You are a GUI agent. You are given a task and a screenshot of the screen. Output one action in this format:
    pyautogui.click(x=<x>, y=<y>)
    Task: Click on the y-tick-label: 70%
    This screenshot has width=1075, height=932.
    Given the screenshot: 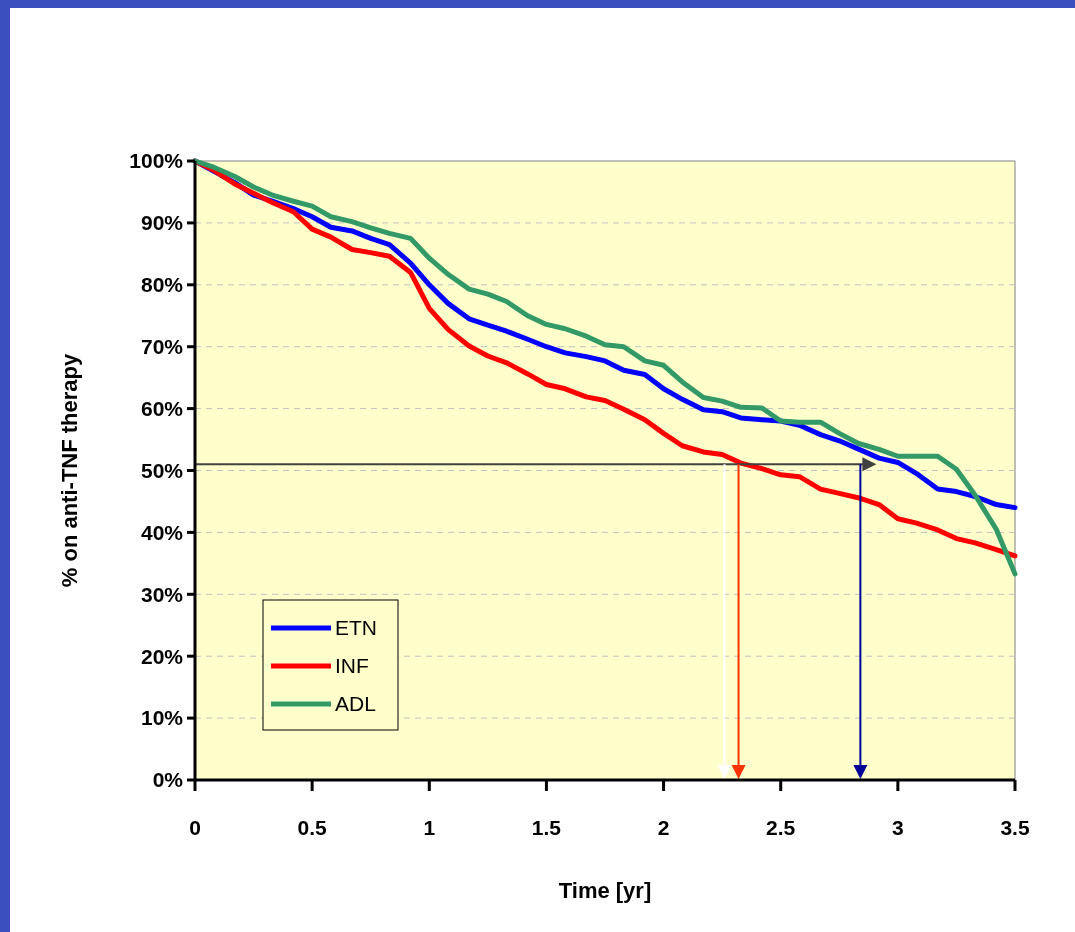 What is the action you would take?
    pyautogui.click(x=162, y=347)
    